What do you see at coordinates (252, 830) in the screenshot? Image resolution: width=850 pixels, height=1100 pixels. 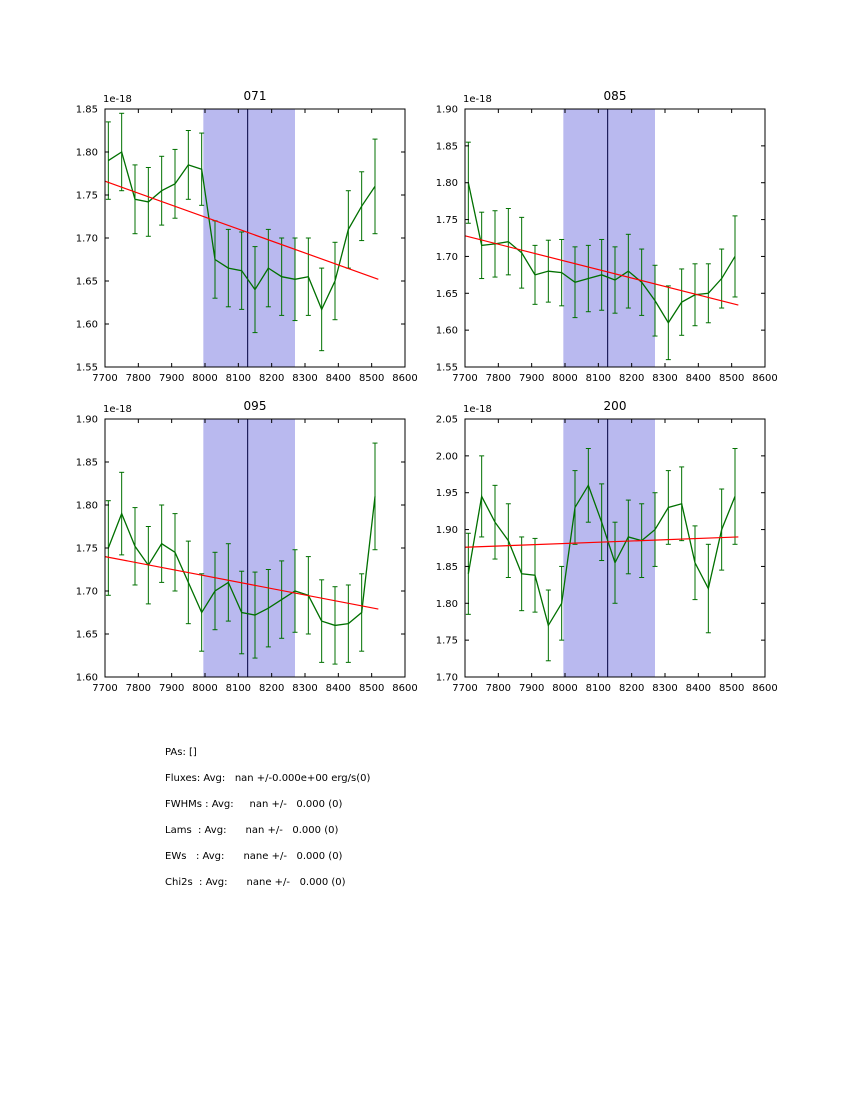 I see `stats-line-lams: Lams : Avg: nan +/- 0.000 (0)` at bounding box center [252, 830].